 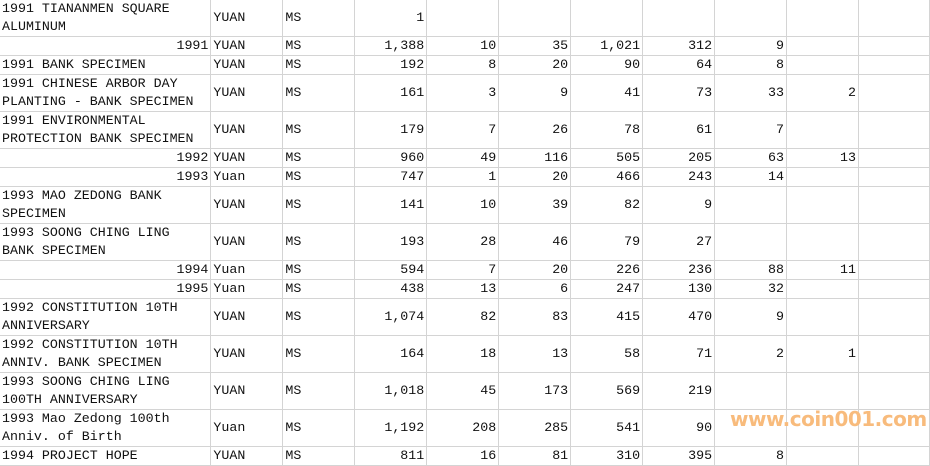 I want to click on cell-count: 247, so click(x=607, y=289).